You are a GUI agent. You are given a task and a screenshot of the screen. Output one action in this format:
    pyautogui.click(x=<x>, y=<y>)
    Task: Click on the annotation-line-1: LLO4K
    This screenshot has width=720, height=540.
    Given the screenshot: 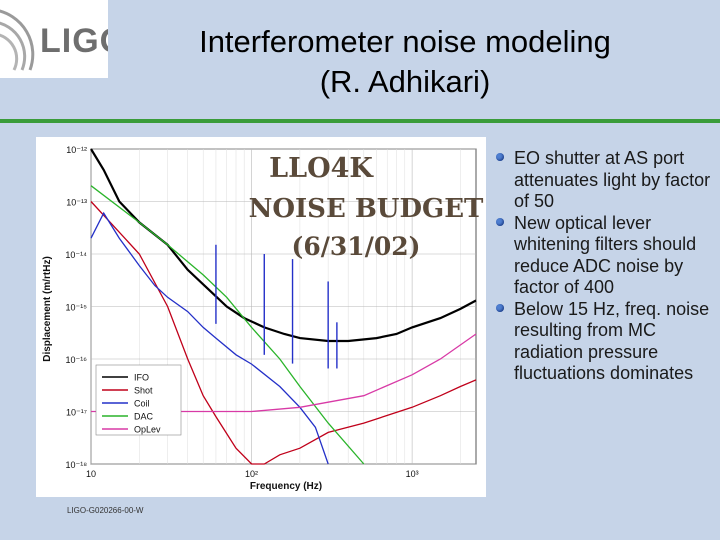 What is the action you would take?
    pyautogui.click(x=321, y=168)
    